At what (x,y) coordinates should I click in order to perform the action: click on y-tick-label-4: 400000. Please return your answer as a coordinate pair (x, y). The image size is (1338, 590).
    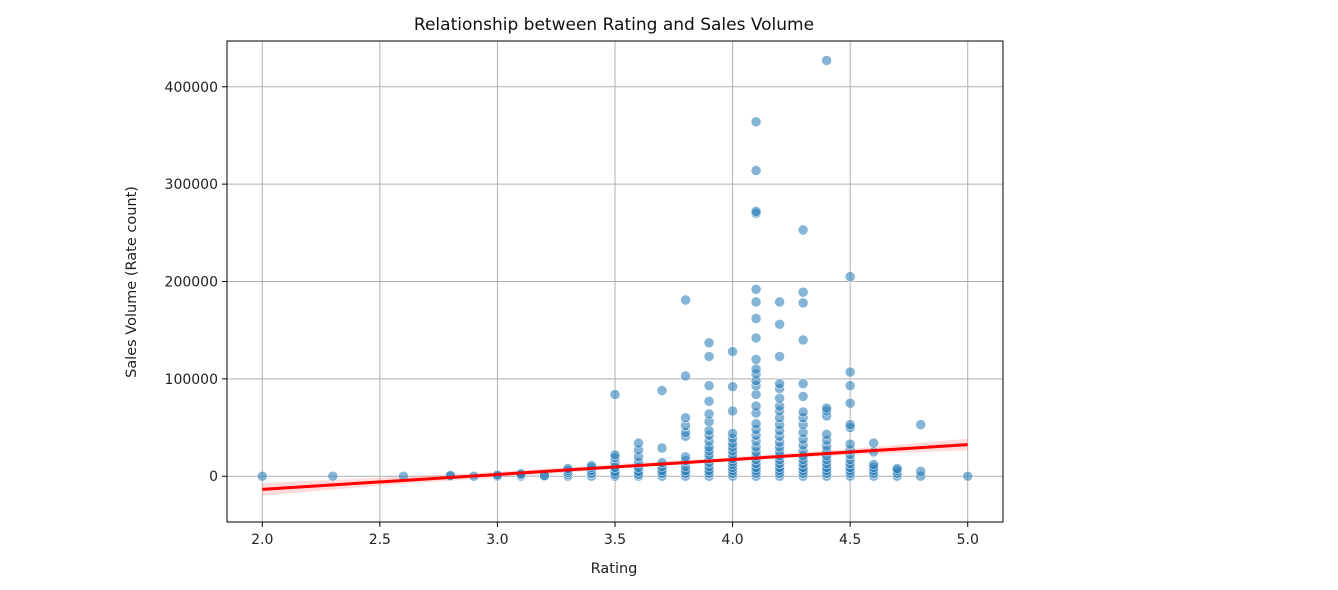
    Looking at the image, I should click on (191, 88).